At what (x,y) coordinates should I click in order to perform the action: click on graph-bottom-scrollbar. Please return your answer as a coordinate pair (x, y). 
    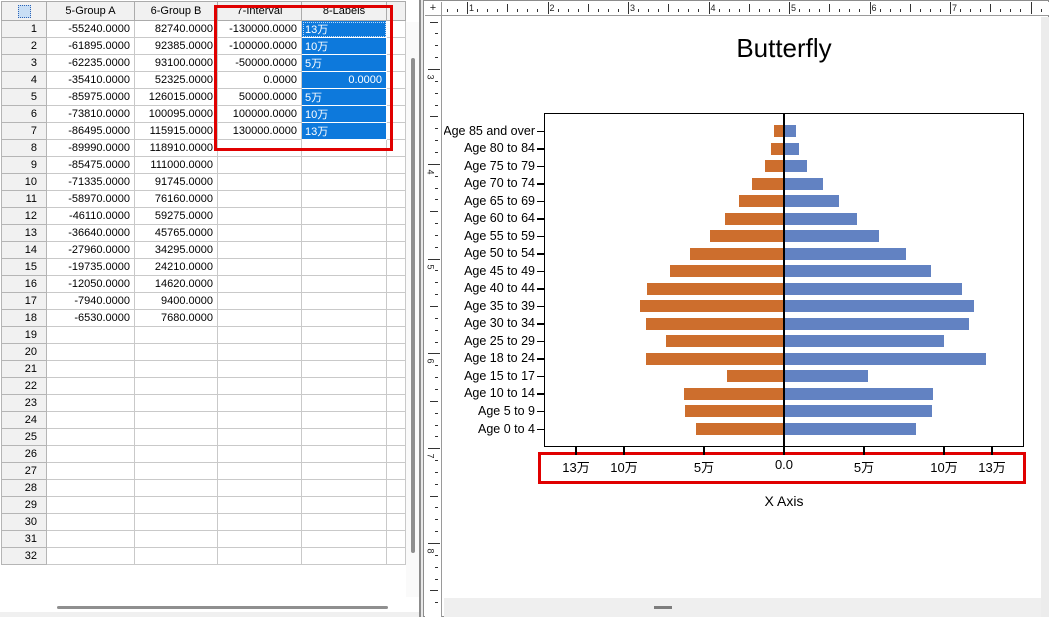
    Looking at the image, I should click on (742, 607).